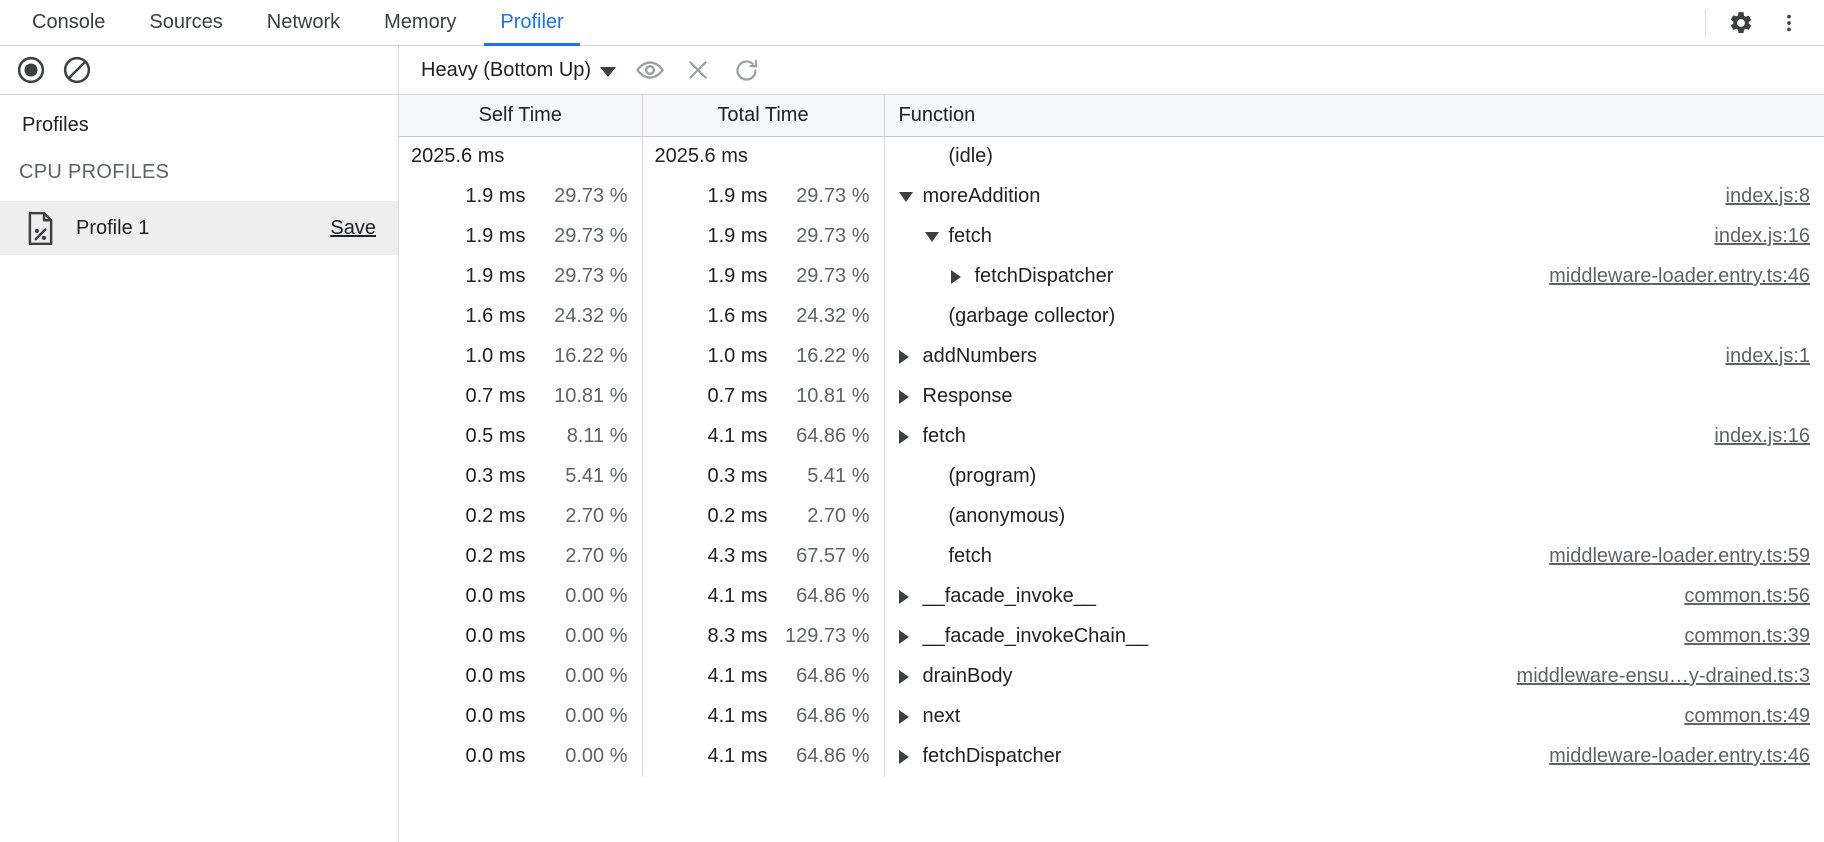  I want to click on source-location-link: index.js:1, so click(1768, 356).